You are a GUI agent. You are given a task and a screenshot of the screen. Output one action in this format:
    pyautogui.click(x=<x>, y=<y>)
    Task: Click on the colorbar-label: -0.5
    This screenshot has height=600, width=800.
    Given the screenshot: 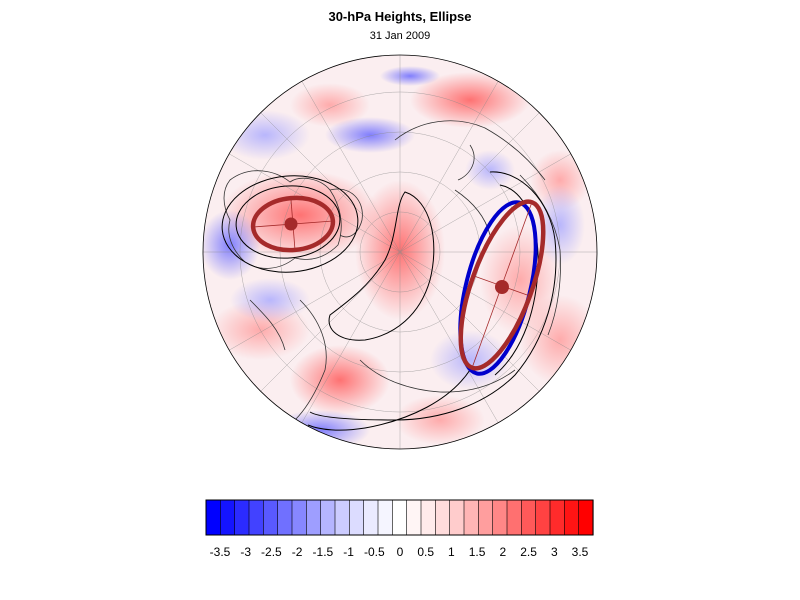 What is the action you would take?
    pyautogui.click(x=374, y=552)
    